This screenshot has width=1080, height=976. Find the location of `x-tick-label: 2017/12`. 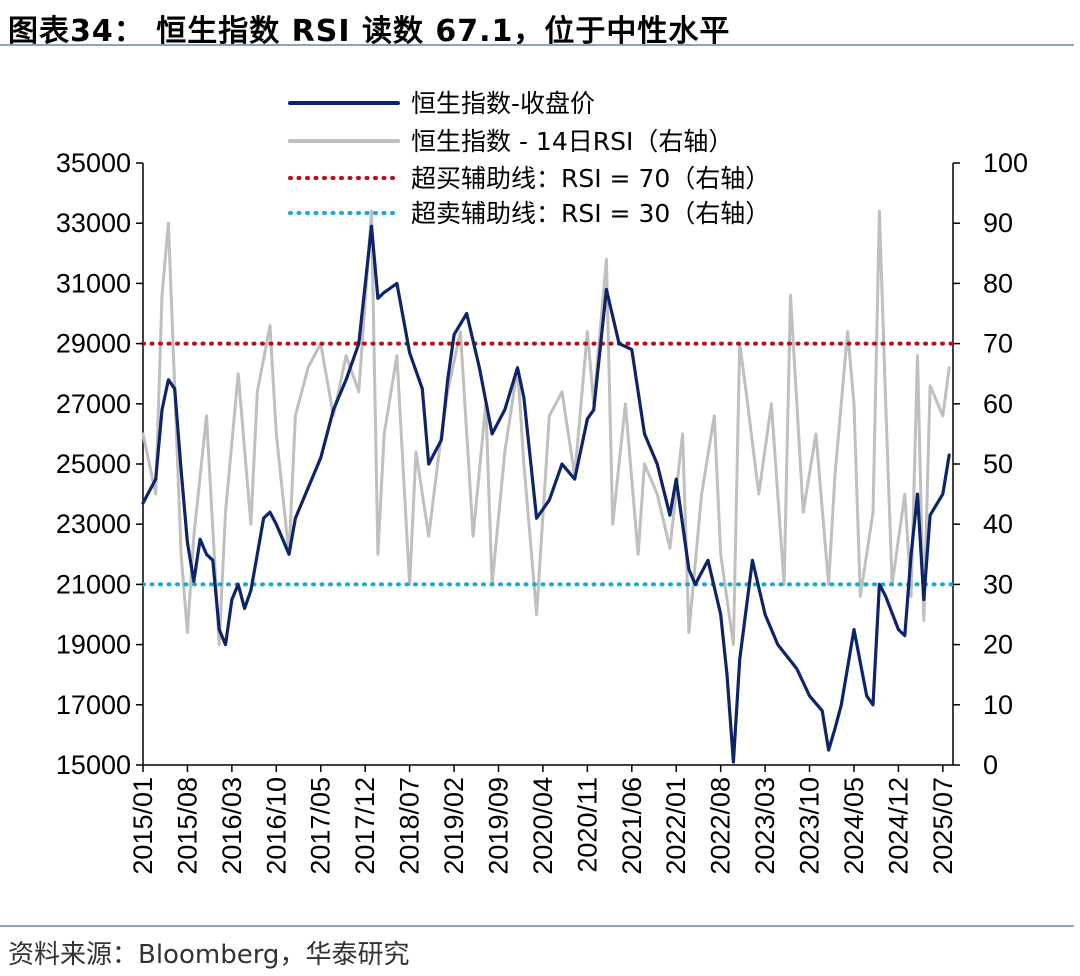

x-tick-label: 2017/12 is located at coordinates (365, 826).